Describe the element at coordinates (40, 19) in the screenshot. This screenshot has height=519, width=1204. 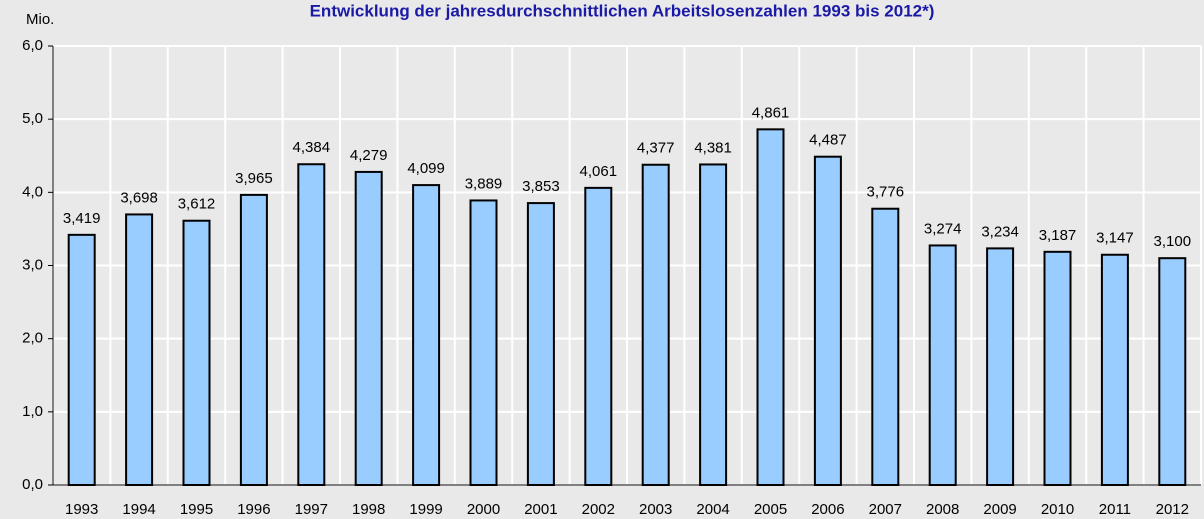
I see `y-axis-label: Mio.` at that location.